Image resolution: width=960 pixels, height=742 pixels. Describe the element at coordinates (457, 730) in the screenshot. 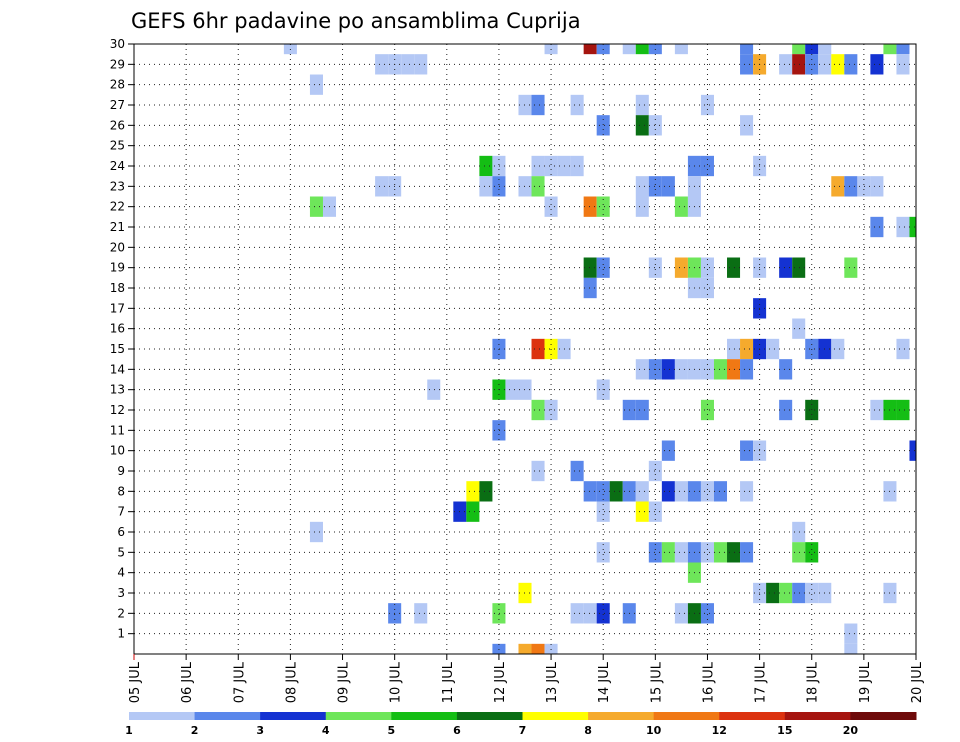

I see `colorbar-label: 6` at that location.